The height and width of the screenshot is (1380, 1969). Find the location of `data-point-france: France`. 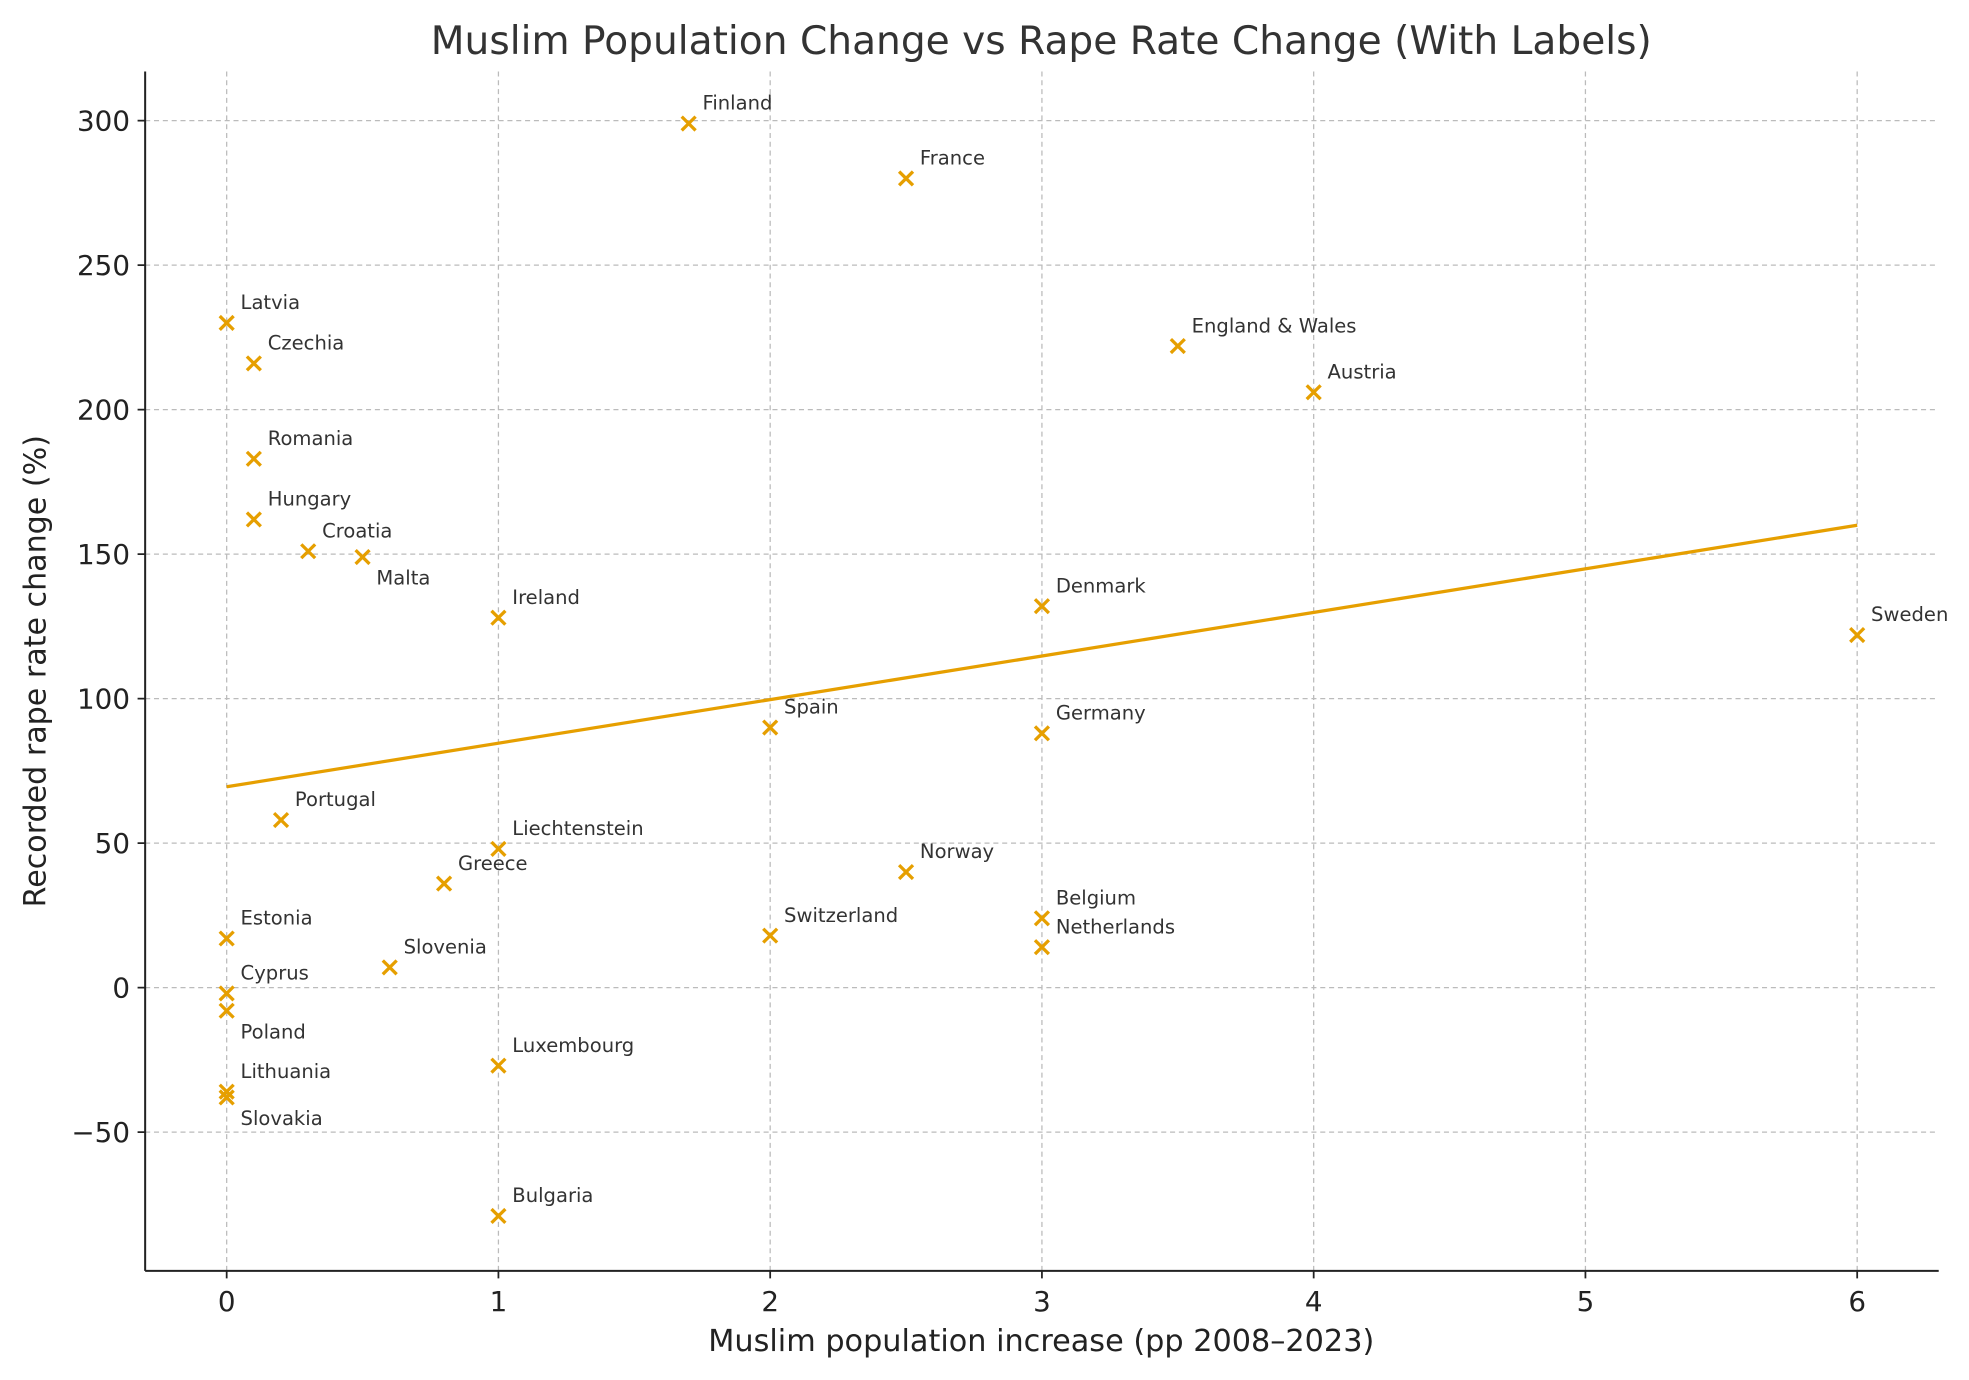

data-point-france: France is located at coordinates (941, 167).